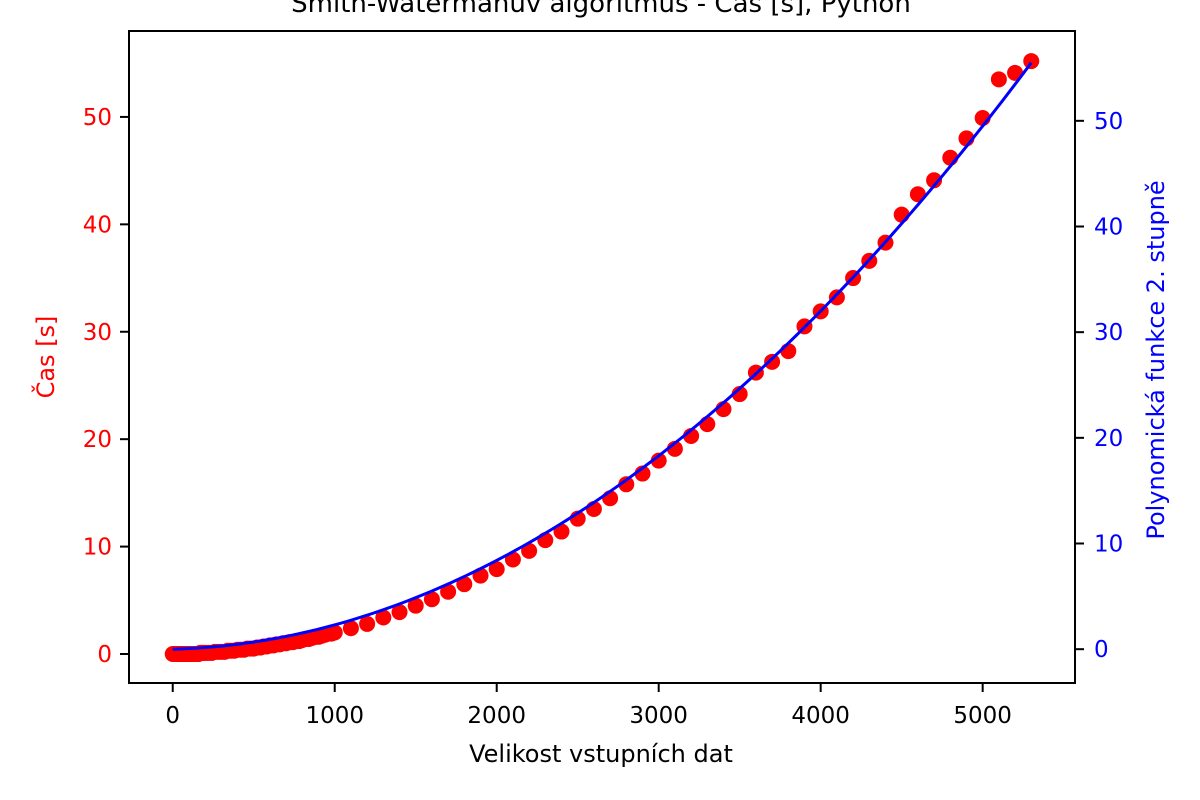 This screenshot has width=1200, height=800. Describe the element at coordinates (658, 716) in the screenshot. I see `x-tick-label: 3000` at that location.